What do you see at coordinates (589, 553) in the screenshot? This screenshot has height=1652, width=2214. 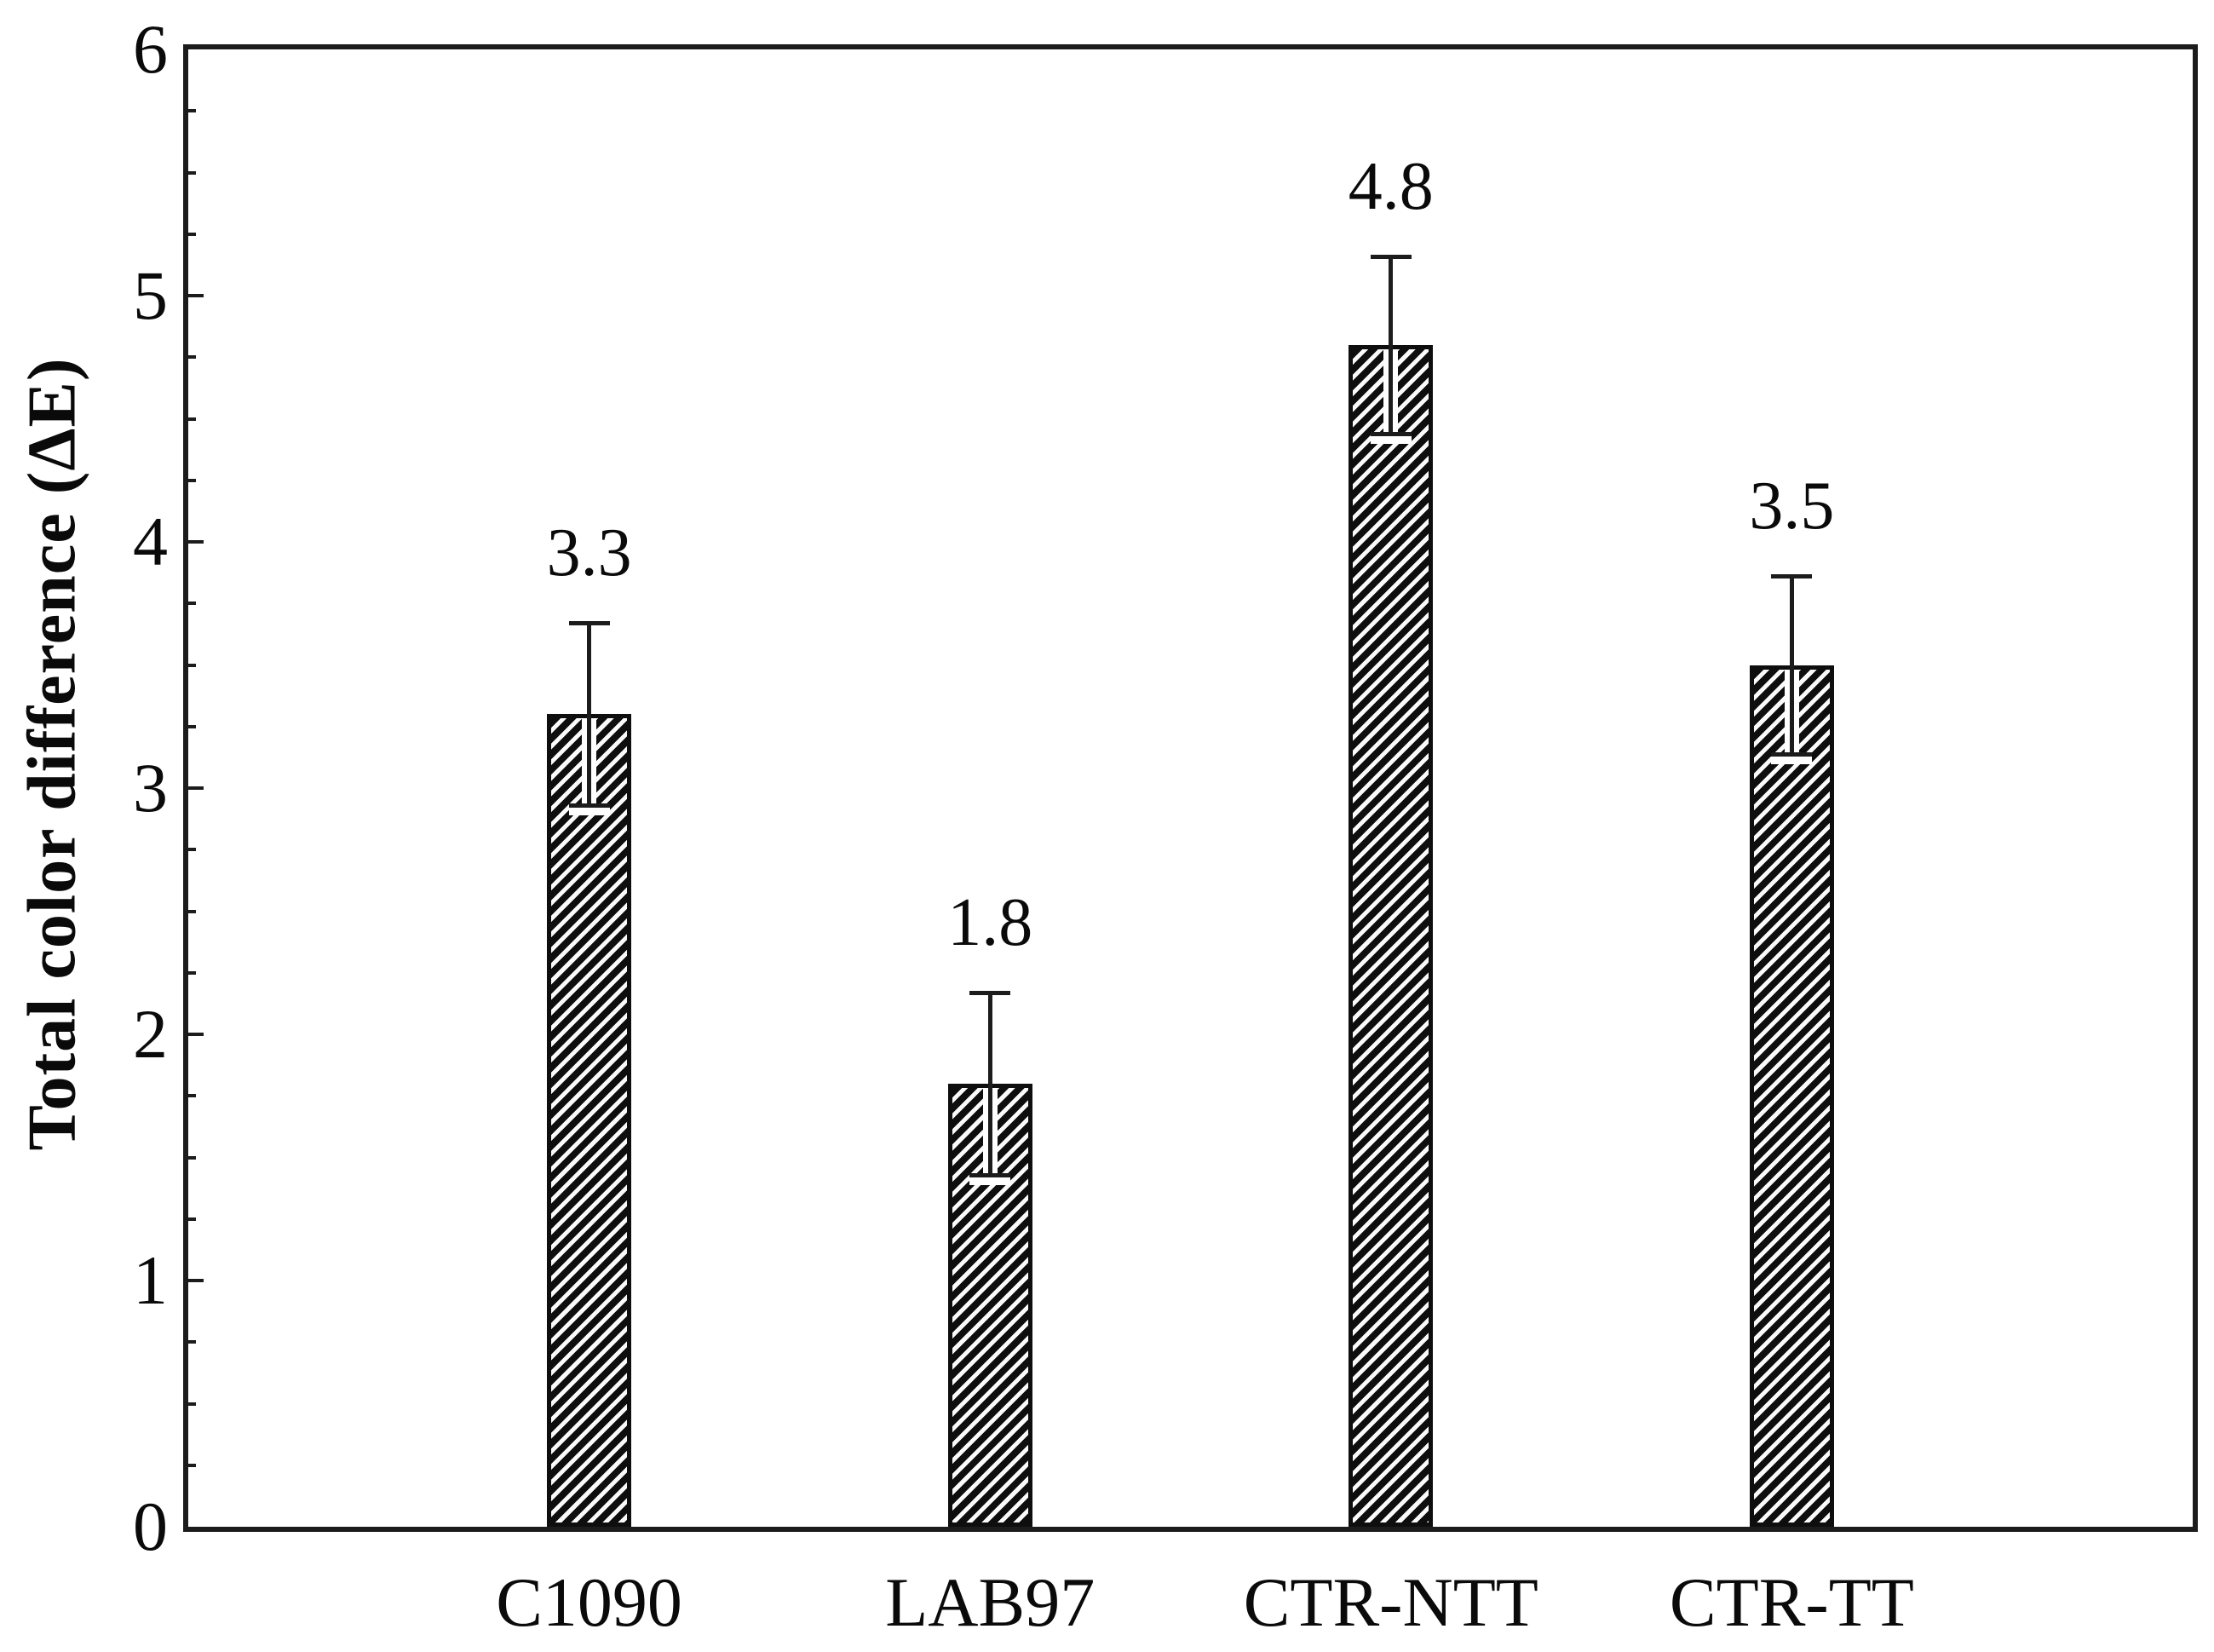 I see `bar-value-label: 3.3` at bounding box center [589, 553].